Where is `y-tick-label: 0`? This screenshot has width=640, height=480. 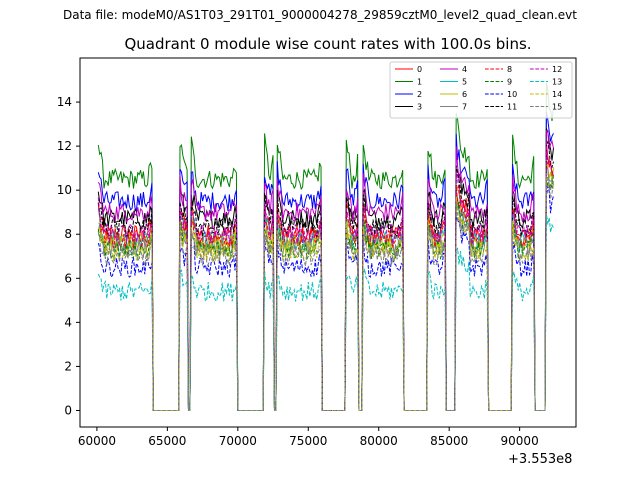
y-tick-label: 0 is located at coordinates (68, 410).